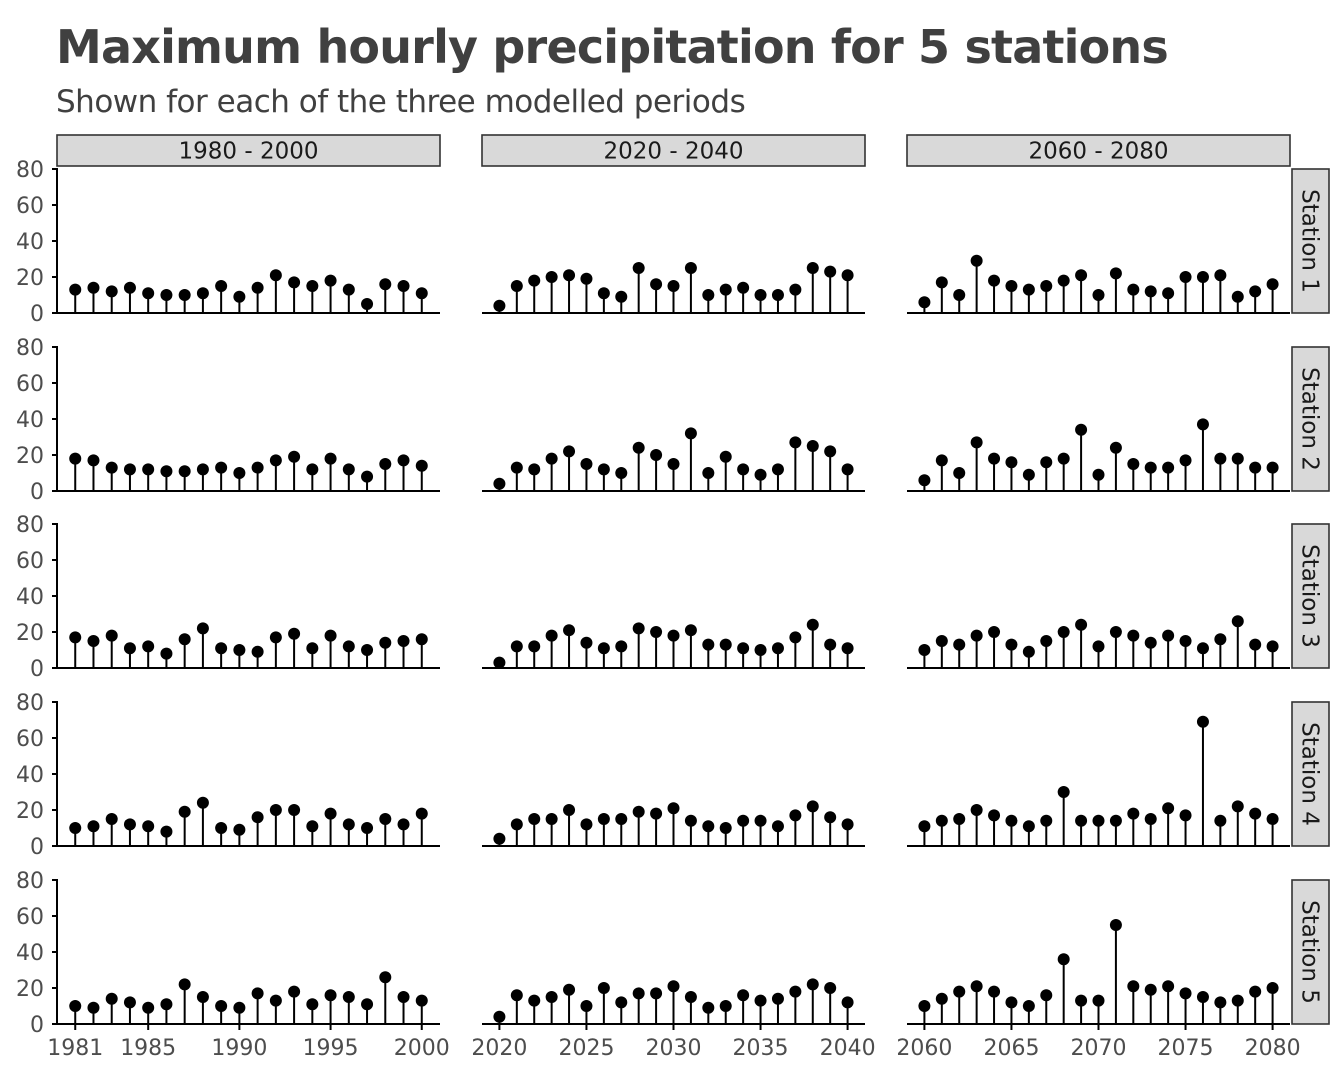 The height and width of the screenshot is (1075, 1344). I want to click on y-tick-label: 60, so click(30, 739).